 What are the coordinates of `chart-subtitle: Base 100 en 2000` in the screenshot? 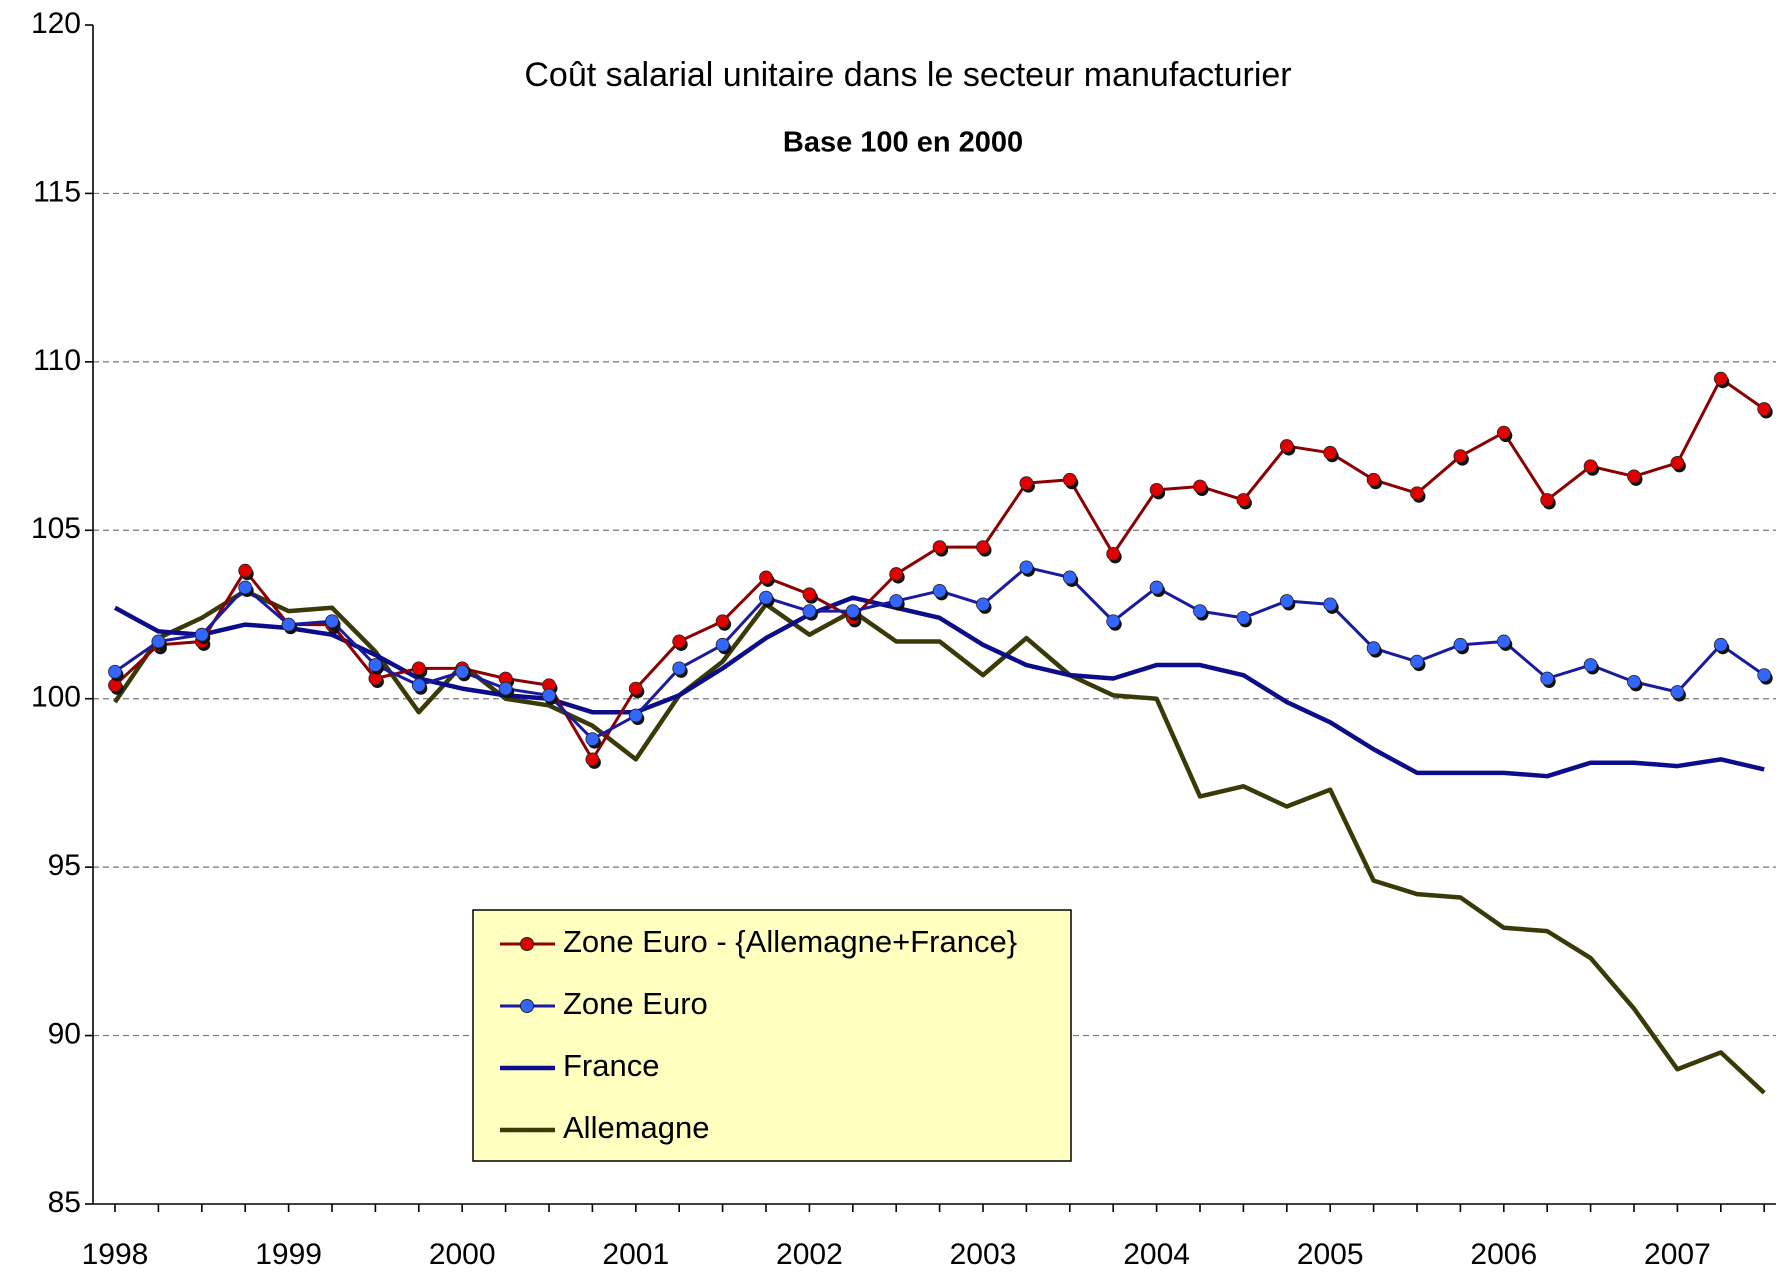 It's located at (903, 143).